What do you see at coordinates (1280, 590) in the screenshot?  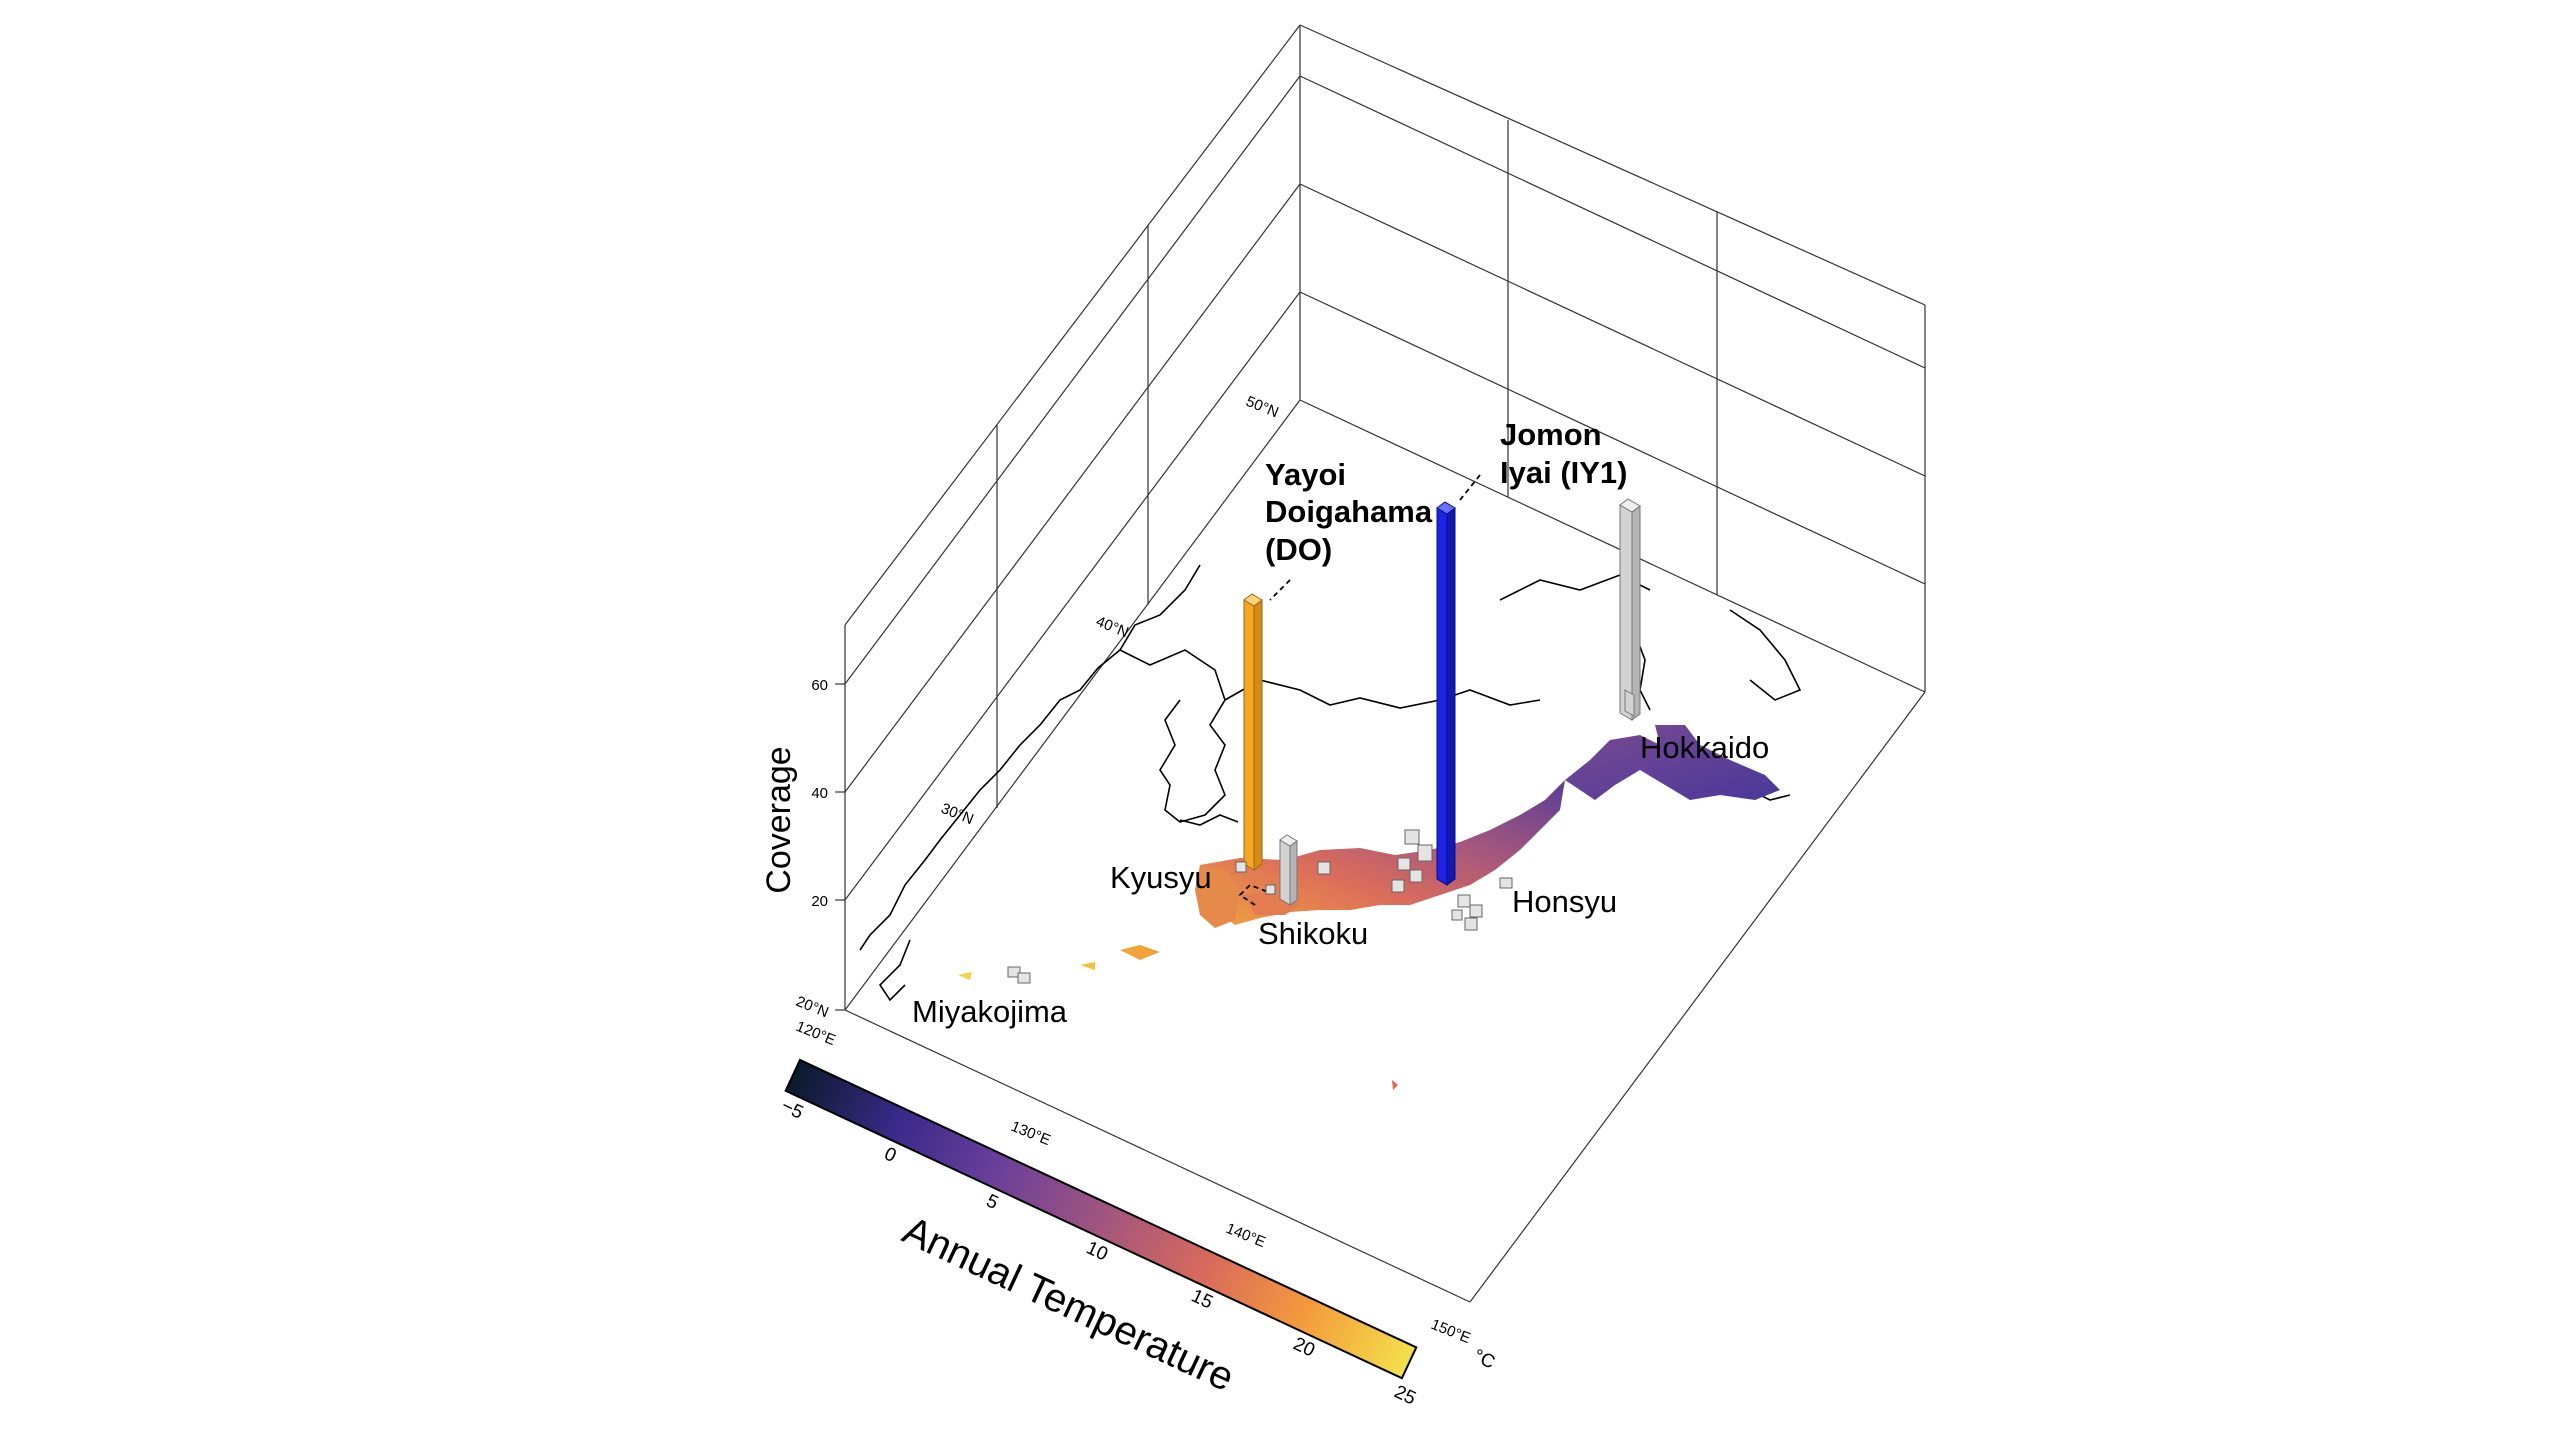 I see `yayoi-leader` at bounding box center [1280, 590].